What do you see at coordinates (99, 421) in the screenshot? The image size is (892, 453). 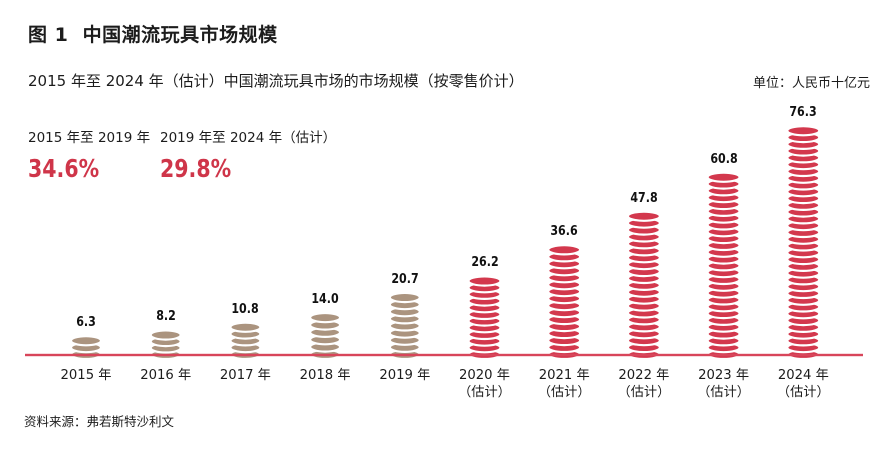 I see `source-note: 资料来源：弗若斯特沙利文` at bounding box center [99, 421].